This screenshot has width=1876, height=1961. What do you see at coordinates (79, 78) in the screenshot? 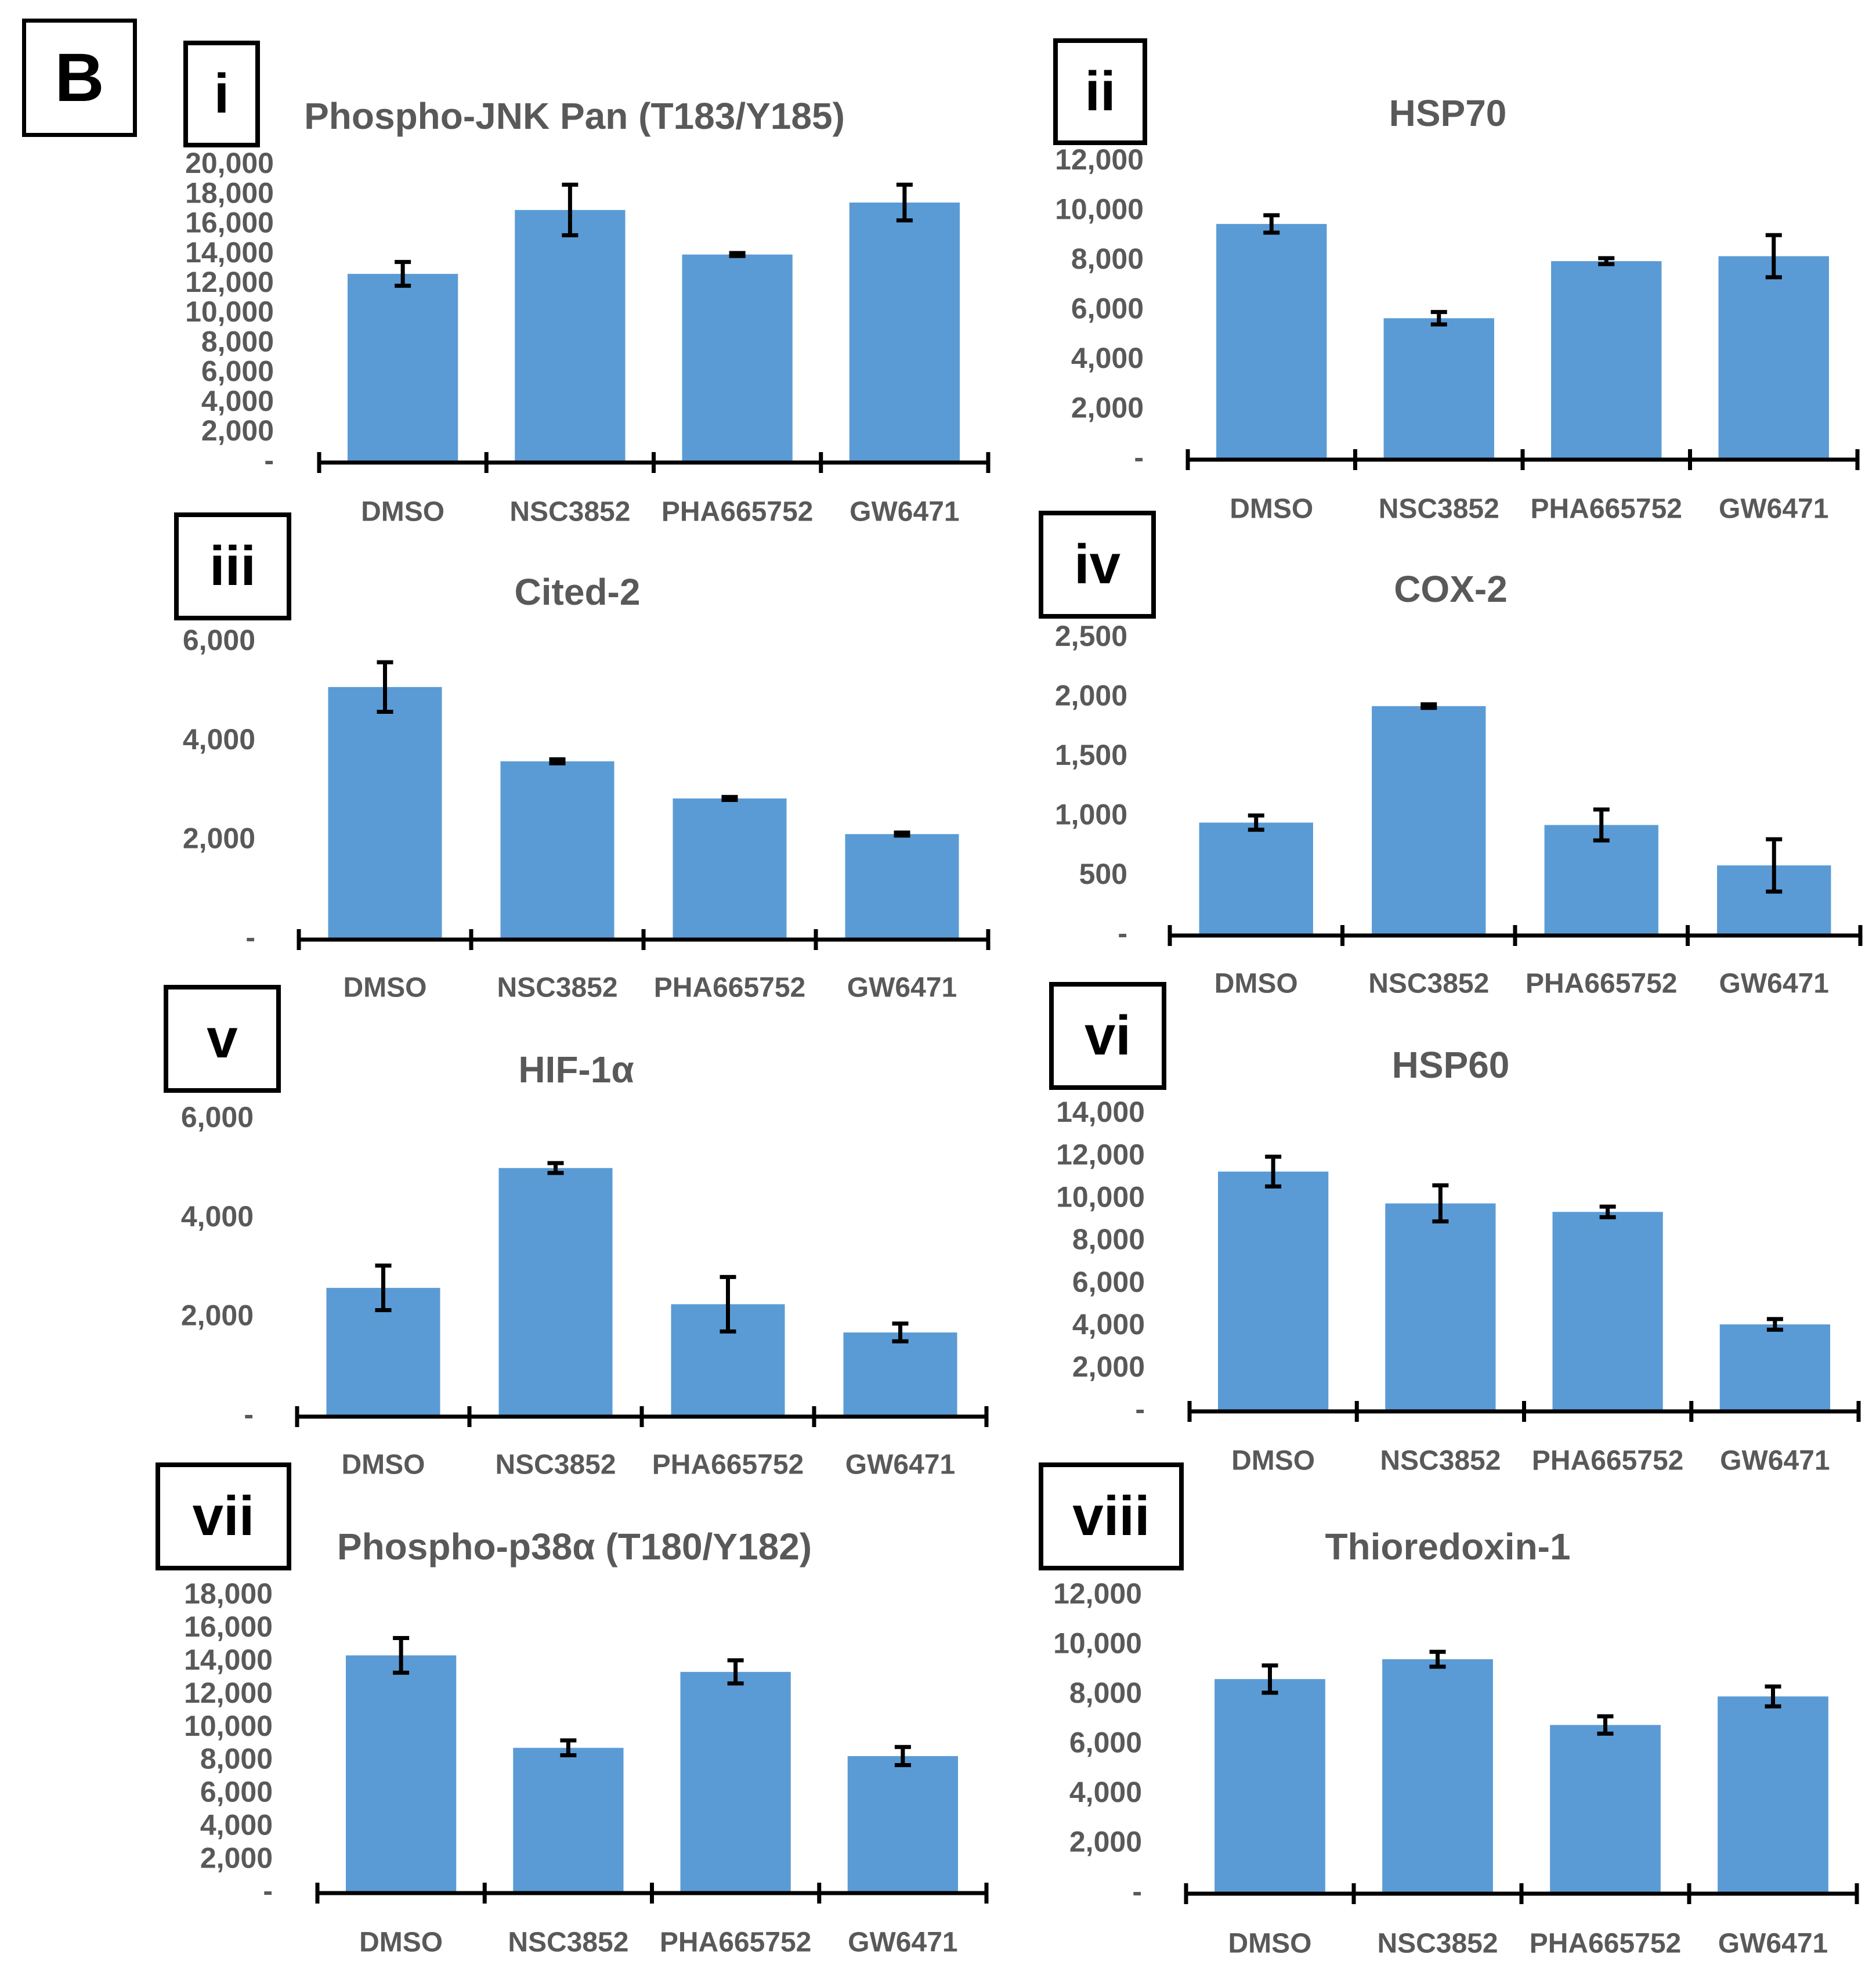
I see `figure-panel-label: B` at bounding box center [79, 78].